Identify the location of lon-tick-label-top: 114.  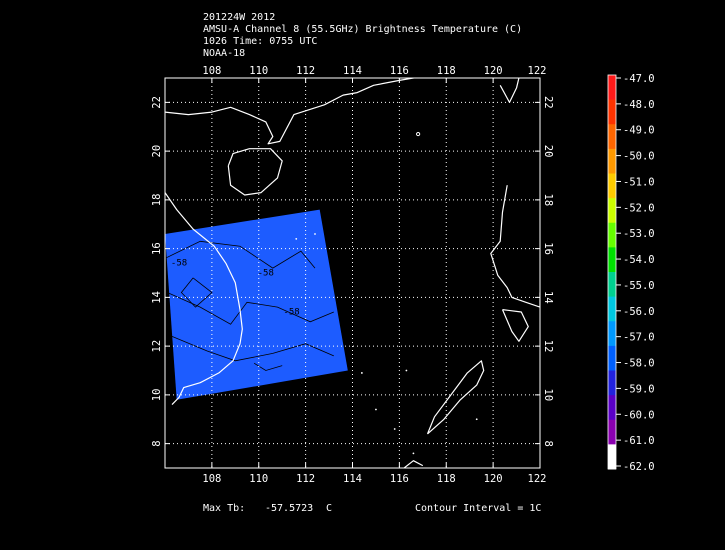
(352, 71).